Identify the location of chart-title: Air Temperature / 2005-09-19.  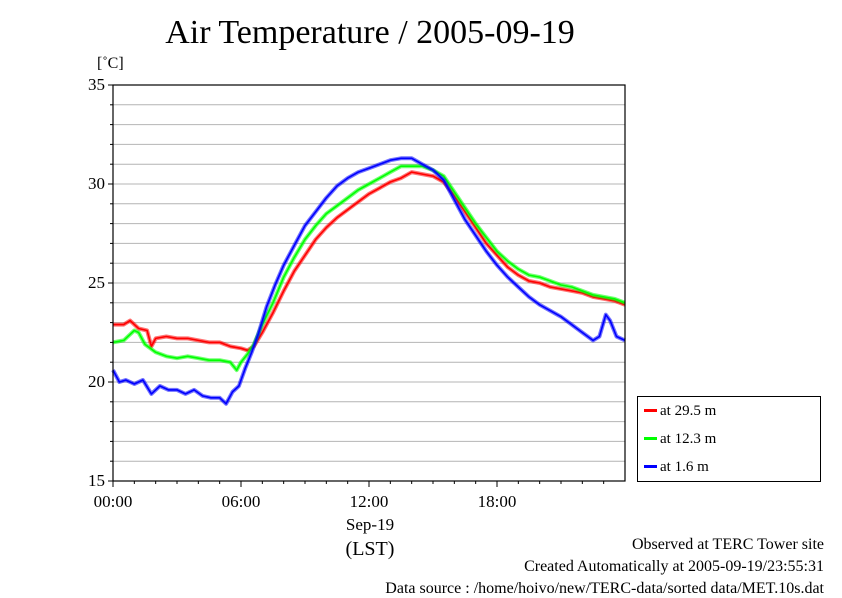
(370, 32).